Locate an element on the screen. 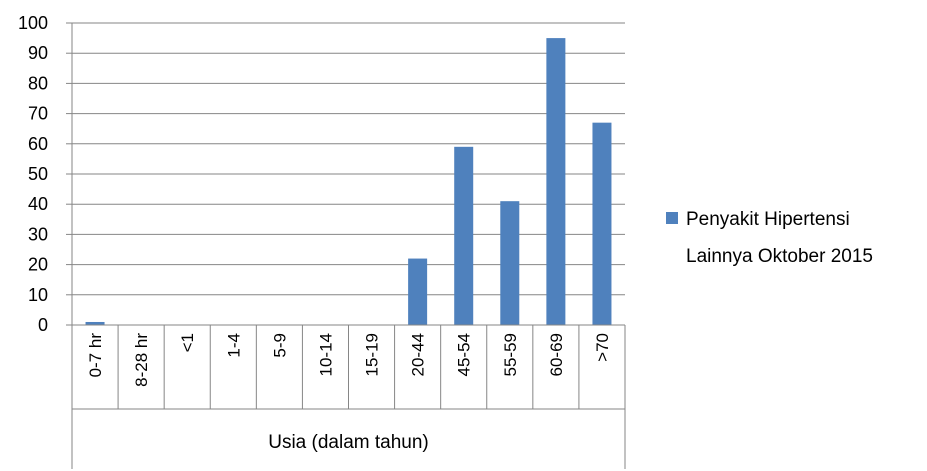  x-tick-label: <1 is located at coordinates (187, 342).